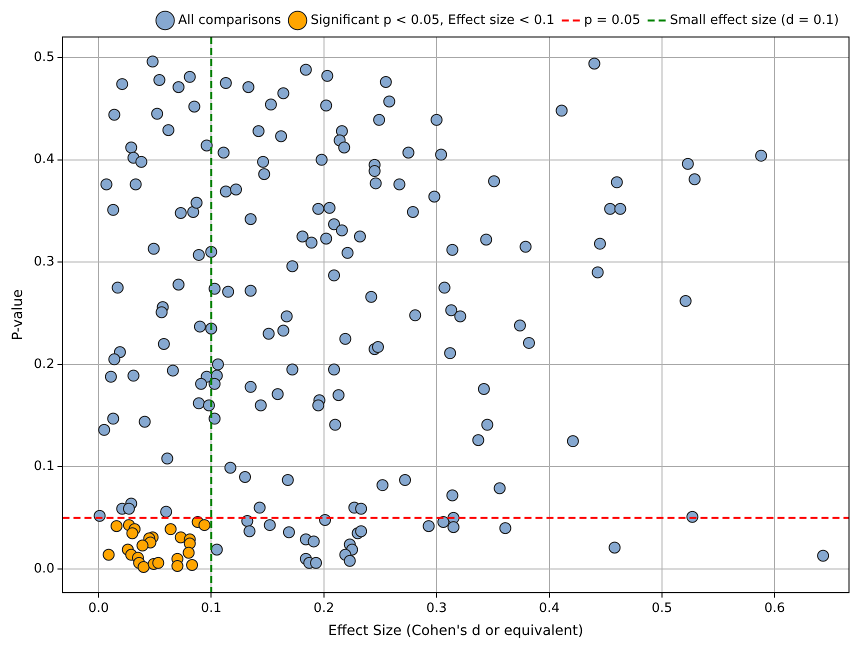  I want to click on x-tick-label: 0.0, so click(98, 608).